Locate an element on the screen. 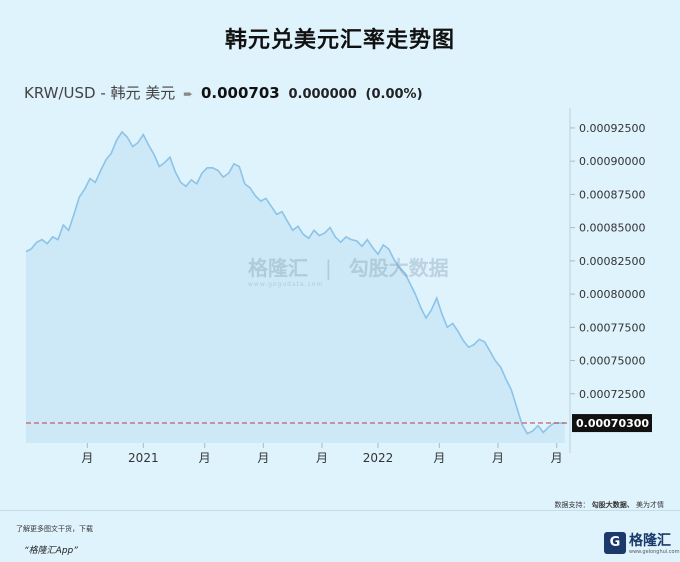 This screenshot has height=562, width=680. current-value-badge is located at coordinates (612, 423).